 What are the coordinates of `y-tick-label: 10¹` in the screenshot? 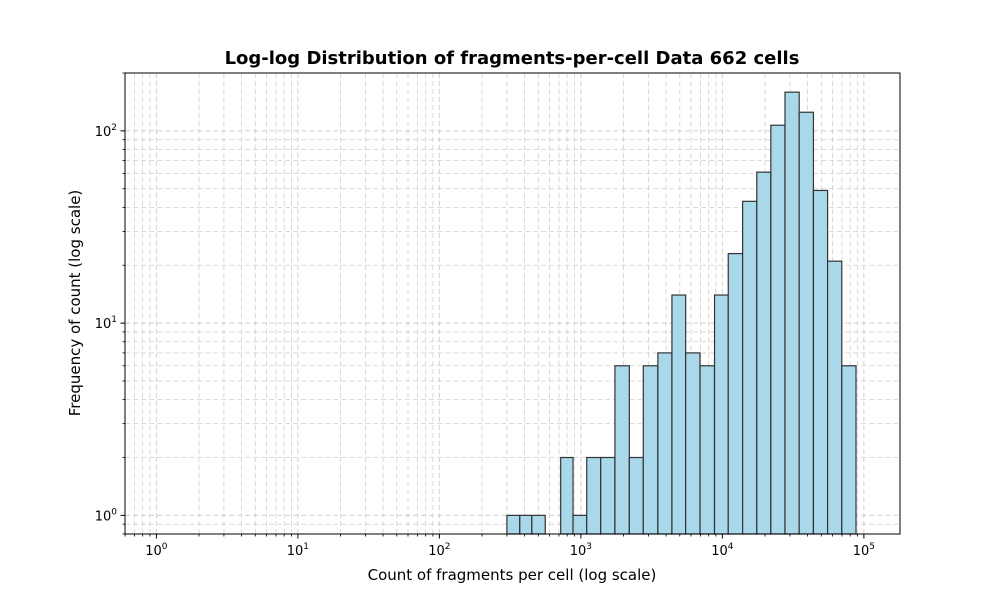 It's located at (106, 323).